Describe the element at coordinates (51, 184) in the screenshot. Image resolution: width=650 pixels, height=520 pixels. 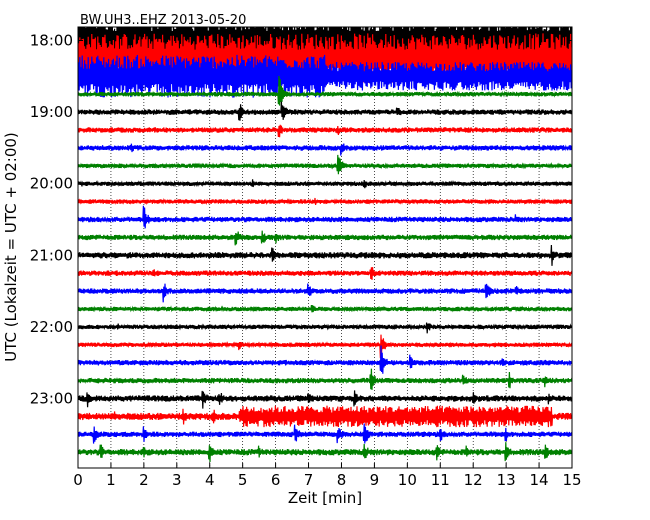
I see `y-tick-label: 20:00` at that location.